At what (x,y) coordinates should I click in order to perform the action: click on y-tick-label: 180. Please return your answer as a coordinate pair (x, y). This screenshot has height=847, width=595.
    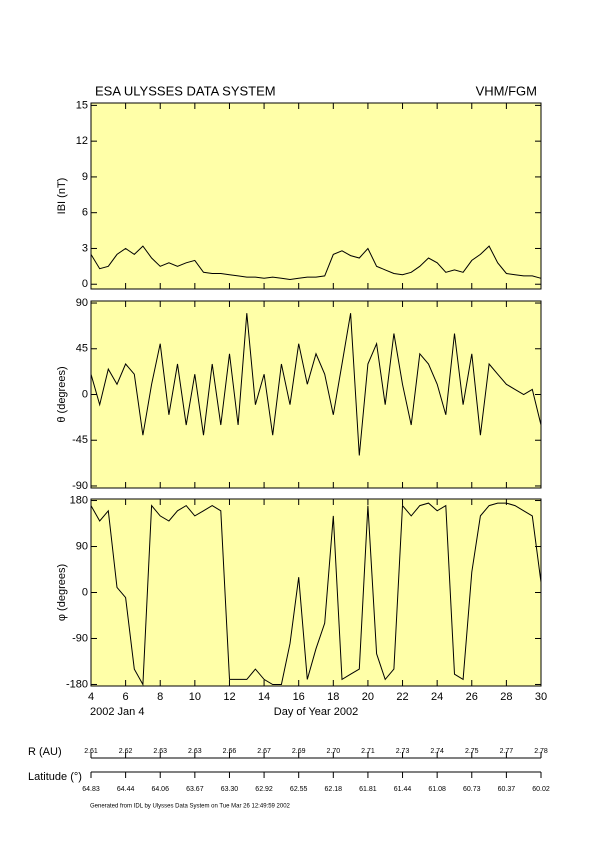
    Looking at the image, I should click on (79, 500).